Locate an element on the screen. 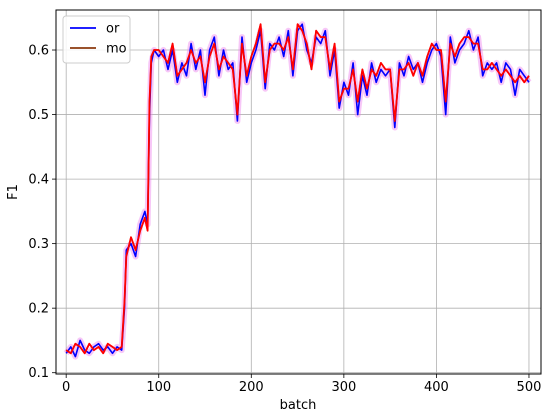 The width and height of the screenshot is (550, 417). legend-label-or: or is located at coordinates (113, 29).